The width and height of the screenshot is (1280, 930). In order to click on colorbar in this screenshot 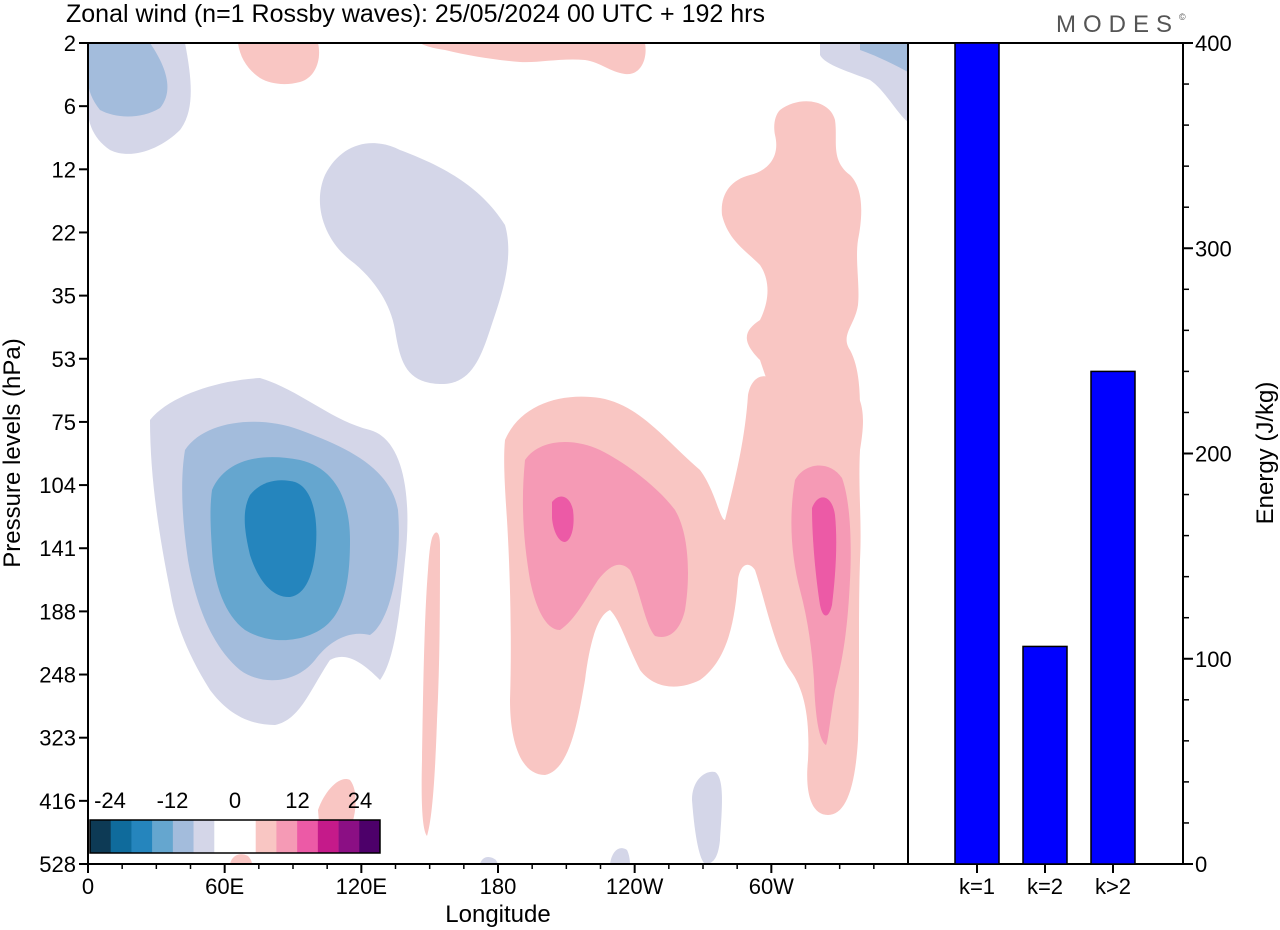, I will do `click(235, 836)`.